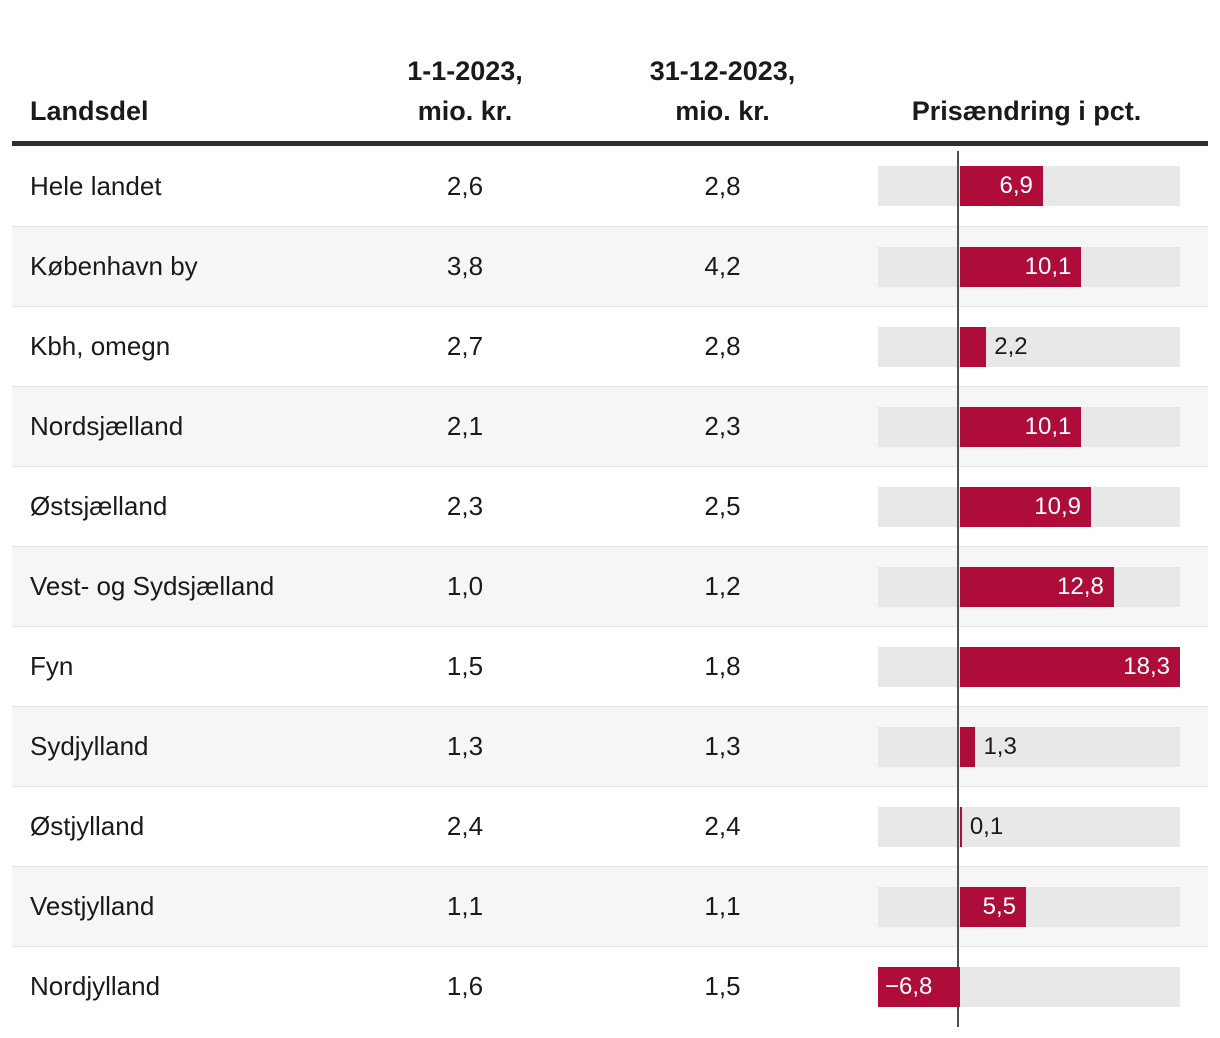 The width and height of the screenshot is (1220, 1038). I want to click on region-name: Østjylland, so click(87, 826).